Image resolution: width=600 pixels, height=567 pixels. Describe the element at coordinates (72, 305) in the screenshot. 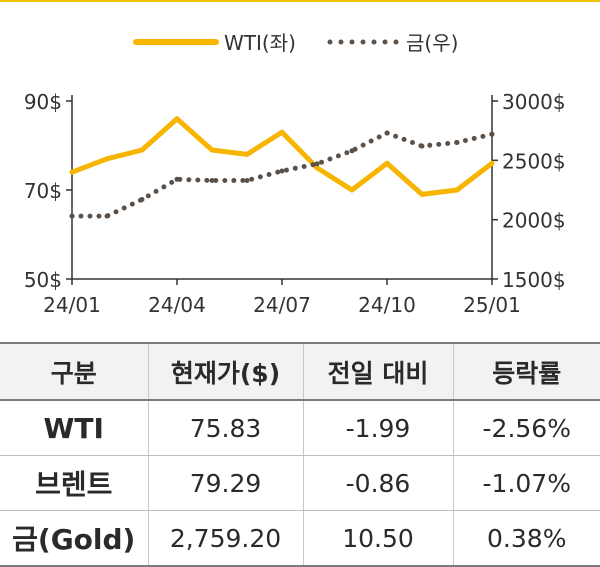

I see `x-tick-label: 24/01` at that location.